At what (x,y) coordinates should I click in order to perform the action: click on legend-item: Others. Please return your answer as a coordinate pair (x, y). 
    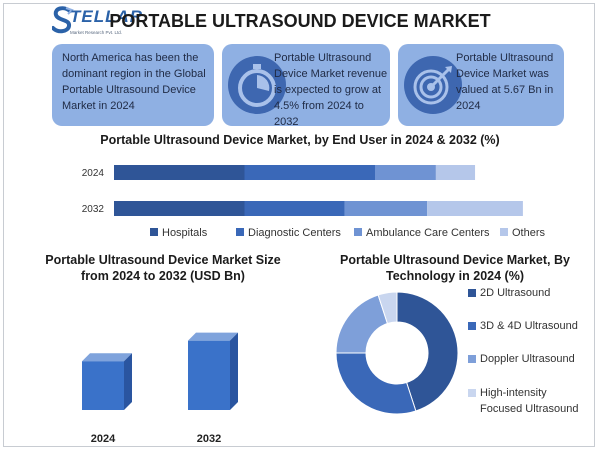
    Looking at the image, I should click on (522, 233).